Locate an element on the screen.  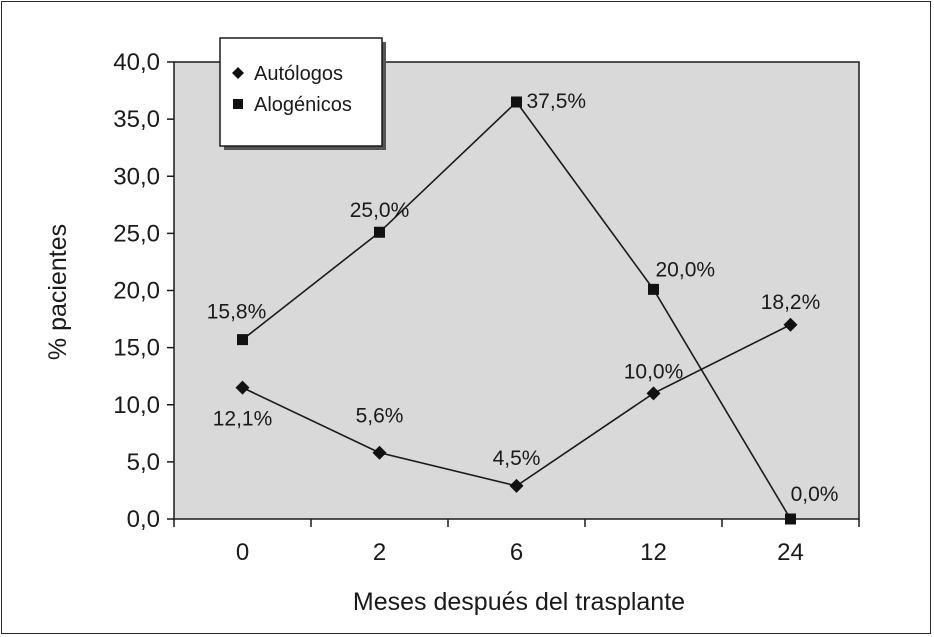
data-label: 25,0% is located at coordinates (380, 210).